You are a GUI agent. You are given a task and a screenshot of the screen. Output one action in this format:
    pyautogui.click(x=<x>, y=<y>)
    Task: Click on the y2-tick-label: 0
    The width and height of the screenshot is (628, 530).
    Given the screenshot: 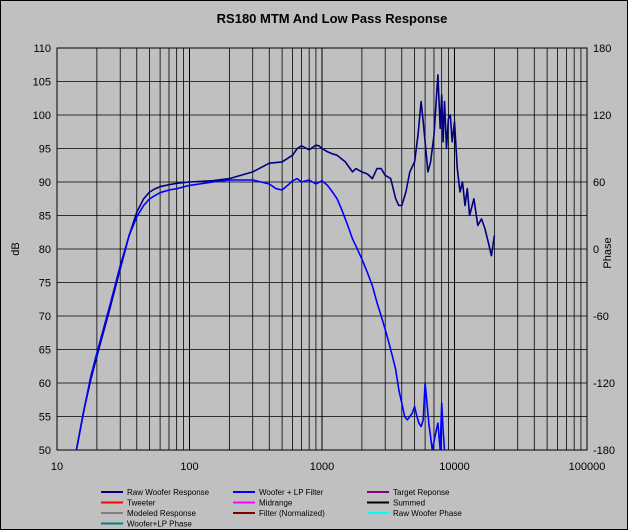 What is the action you would take?
    pyautogui.click(x=596, y=250)
    